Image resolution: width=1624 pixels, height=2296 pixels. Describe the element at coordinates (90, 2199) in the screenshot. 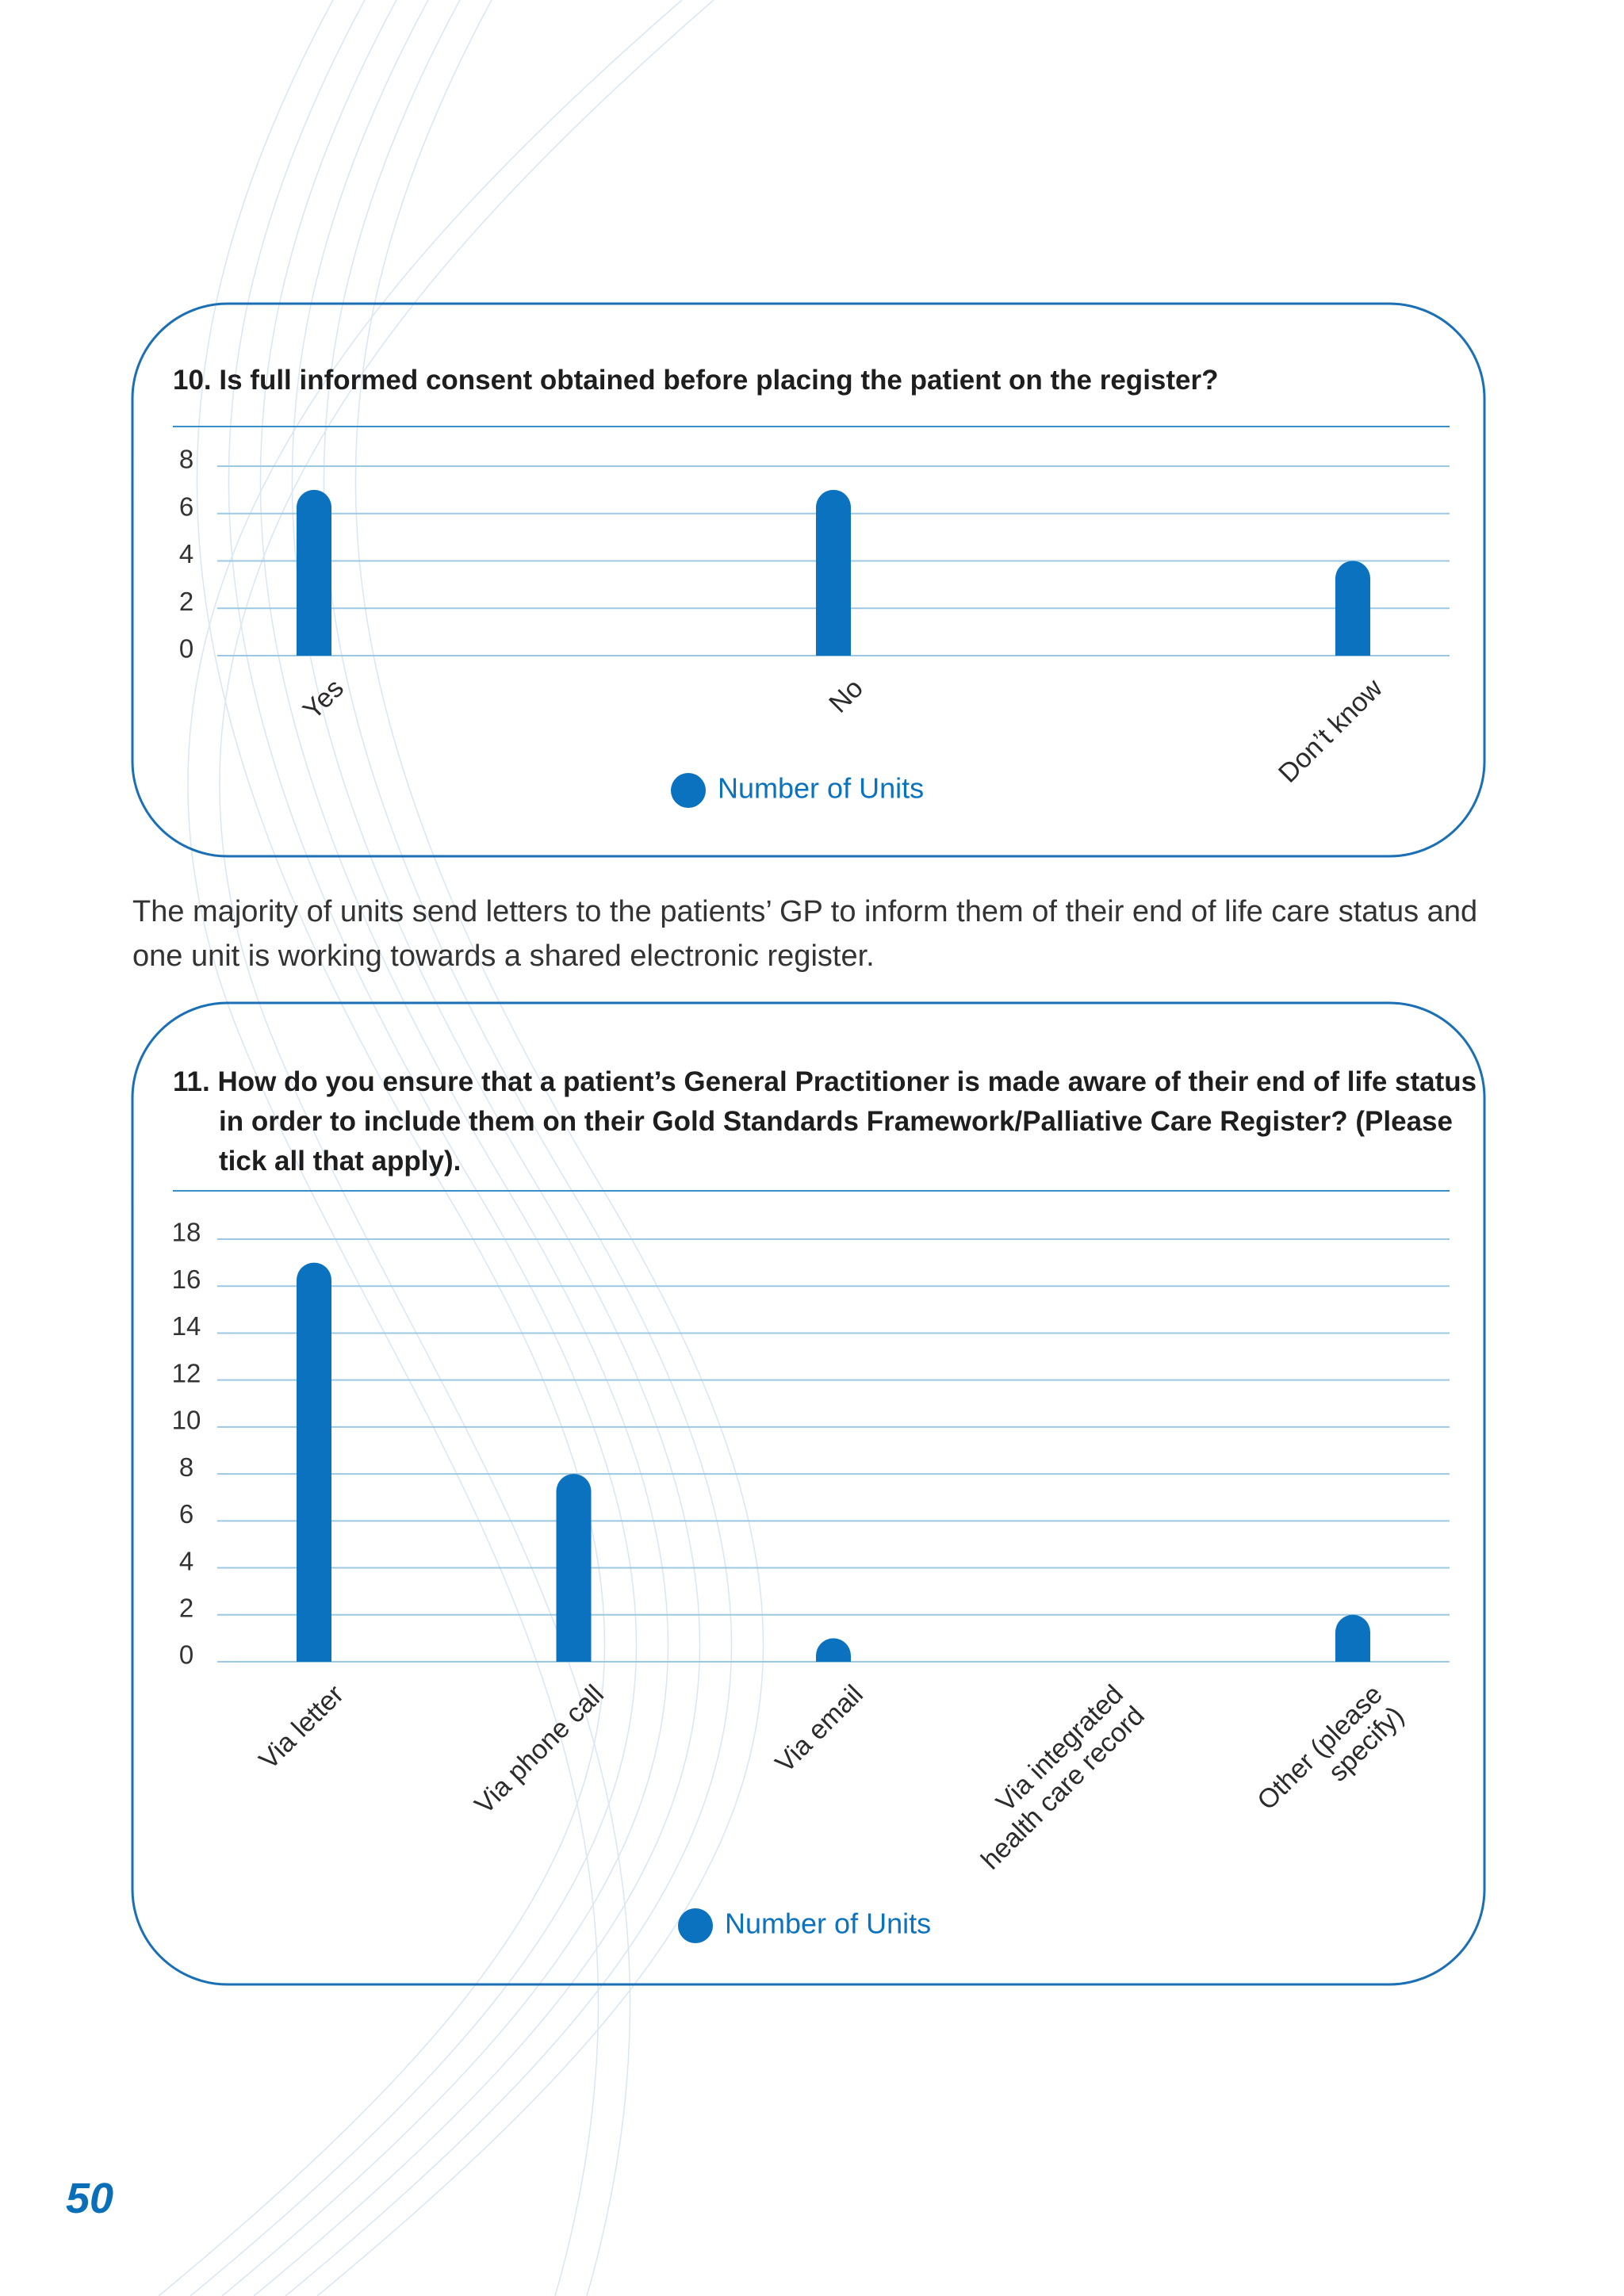

I see `page-number: 50` at that location.